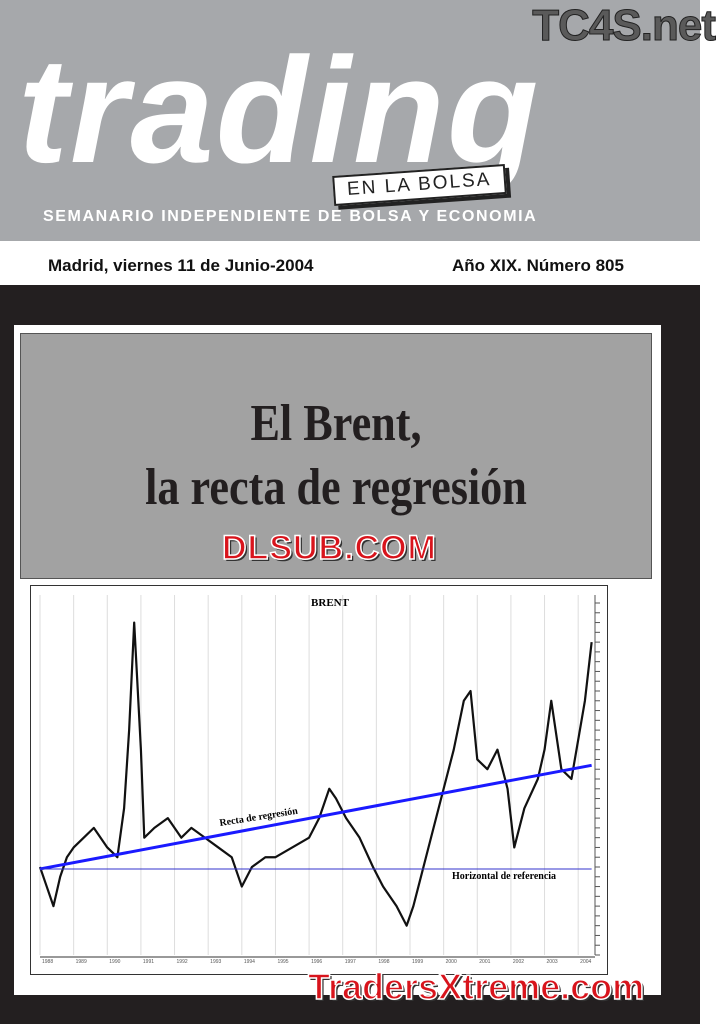  I want to click on chart-title: BRENT, so click(330, 603).